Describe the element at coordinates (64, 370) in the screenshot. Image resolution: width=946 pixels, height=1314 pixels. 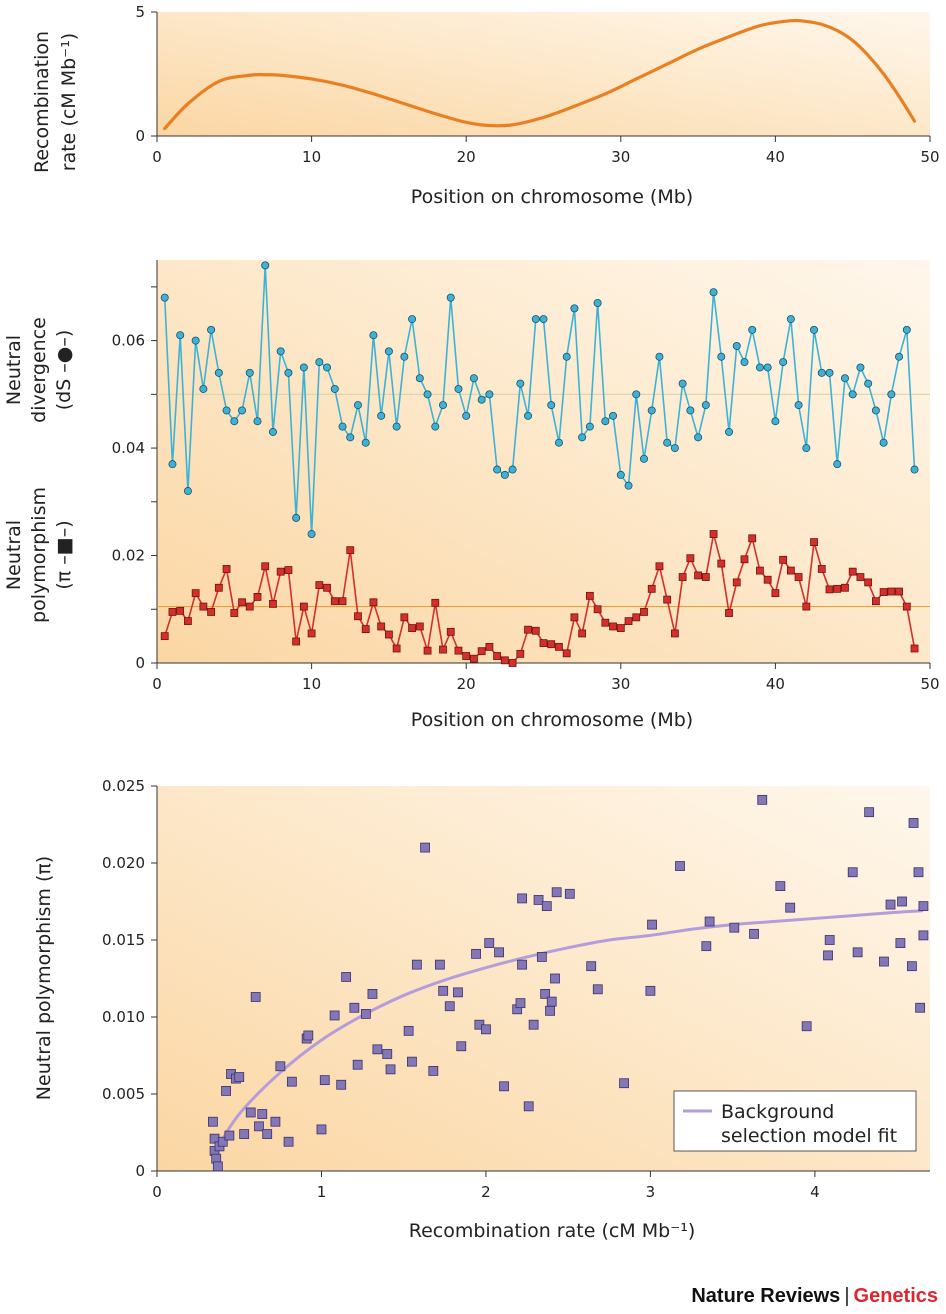
I see `divergence-label-line3: (dS –●–)` at that location.